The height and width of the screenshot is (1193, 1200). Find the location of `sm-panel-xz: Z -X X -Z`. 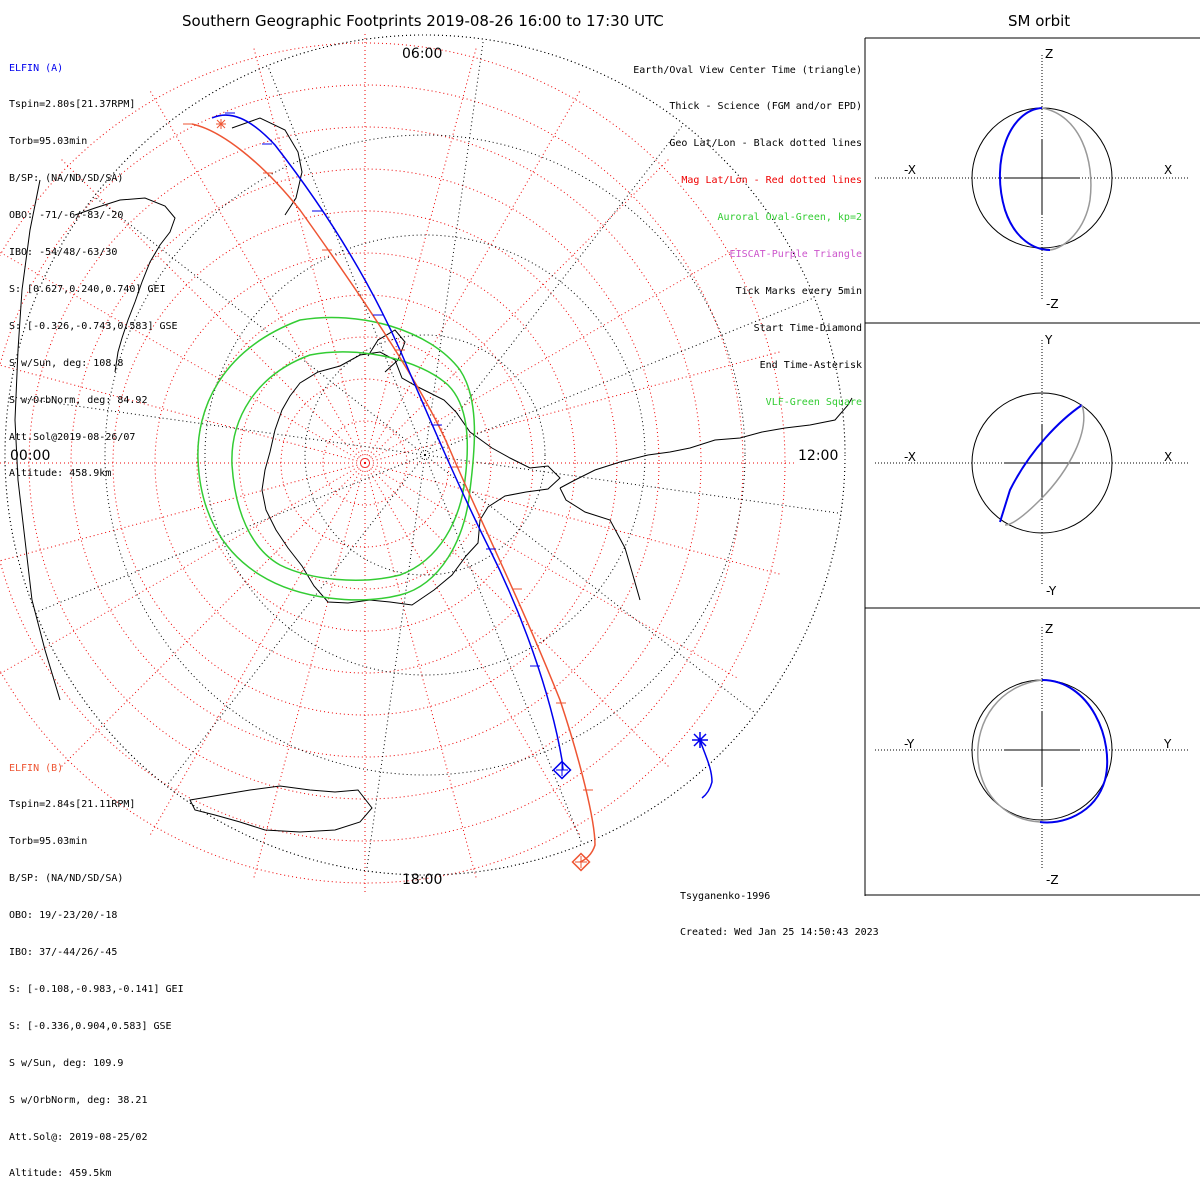

sm-panel-xz: Z -X X -Z is located at coordinates (1032, 179).